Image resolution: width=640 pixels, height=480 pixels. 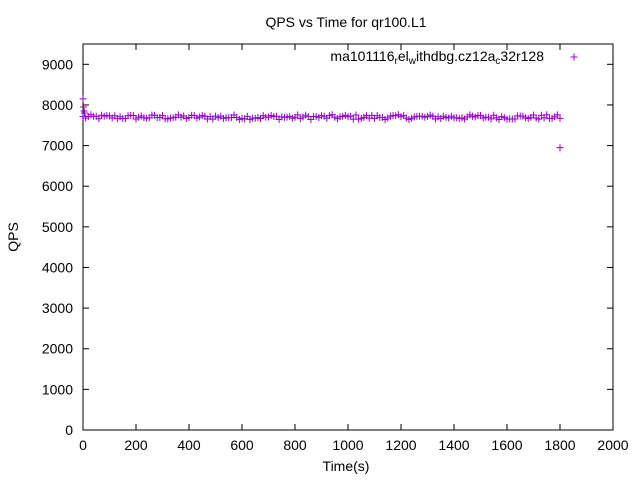 What do you see at coordinates (295, 445) in the screenshot?
I see `x-tick-label: 800` at bounding box center [295, 445].